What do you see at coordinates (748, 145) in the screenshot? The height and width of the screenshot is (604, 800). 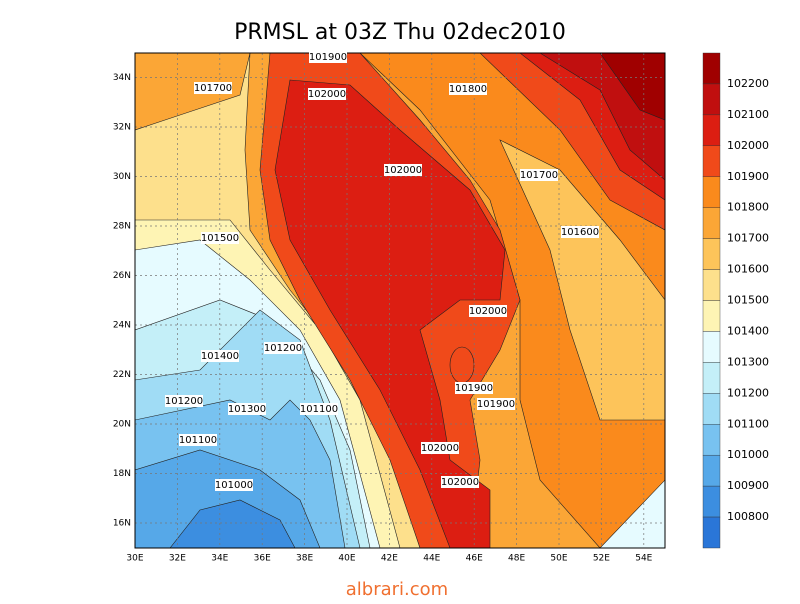 I see `colorbar-label: 102000` at bounding box center [748, 145].